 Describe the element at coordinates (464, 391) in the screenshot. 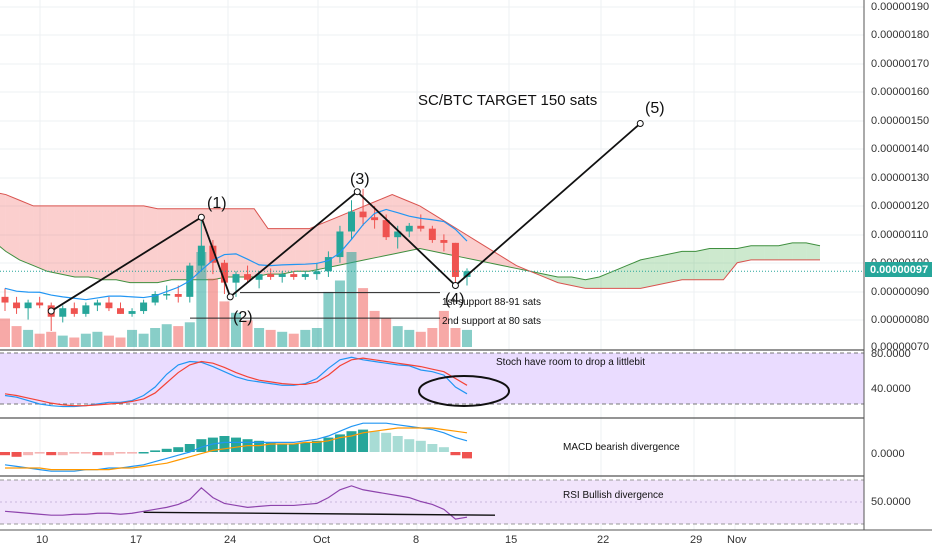

I see `stoch-highlight-ellipse` at that location.